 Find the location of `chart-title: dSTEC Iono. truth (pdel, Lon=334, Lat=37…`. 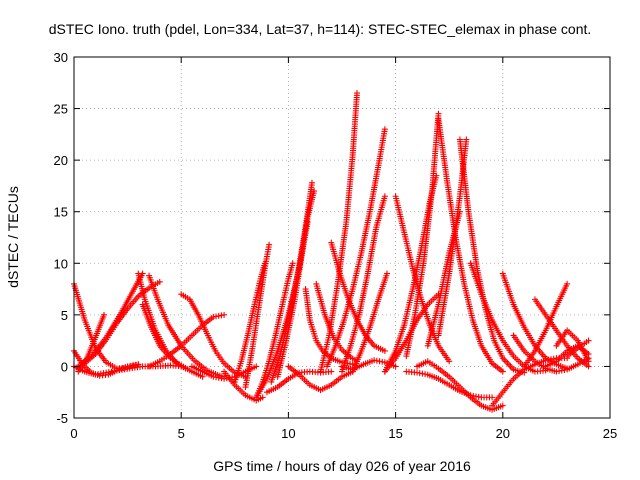

chart-title: dSTEC Iono. truth (pdel, Lon=334, Lat=37… is located at coordinates (320, 29).